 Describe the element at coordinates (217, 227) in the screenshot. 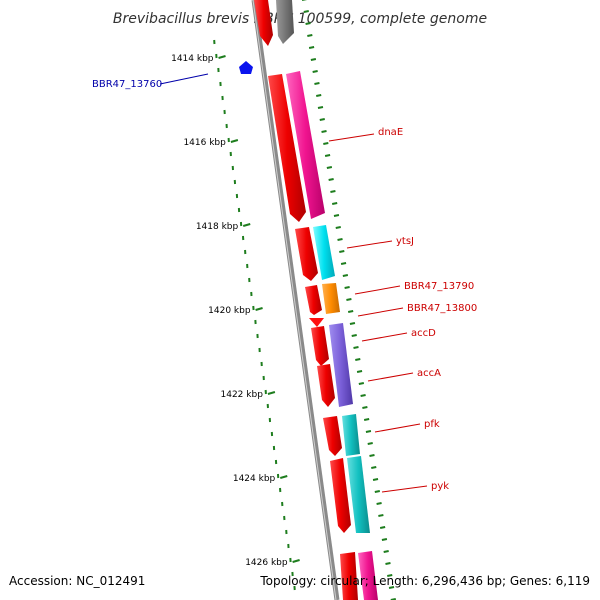

I see `kbp-label: 1418 kbp` at that location.